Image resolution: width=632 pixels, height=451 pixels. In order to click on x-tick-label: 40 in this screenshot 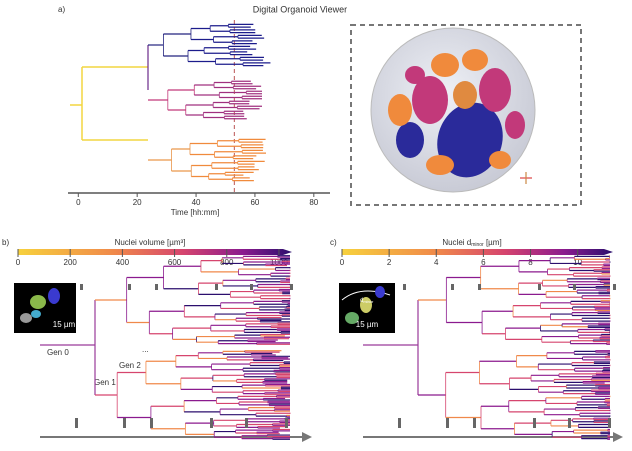, I will do `click(196, 202)`.